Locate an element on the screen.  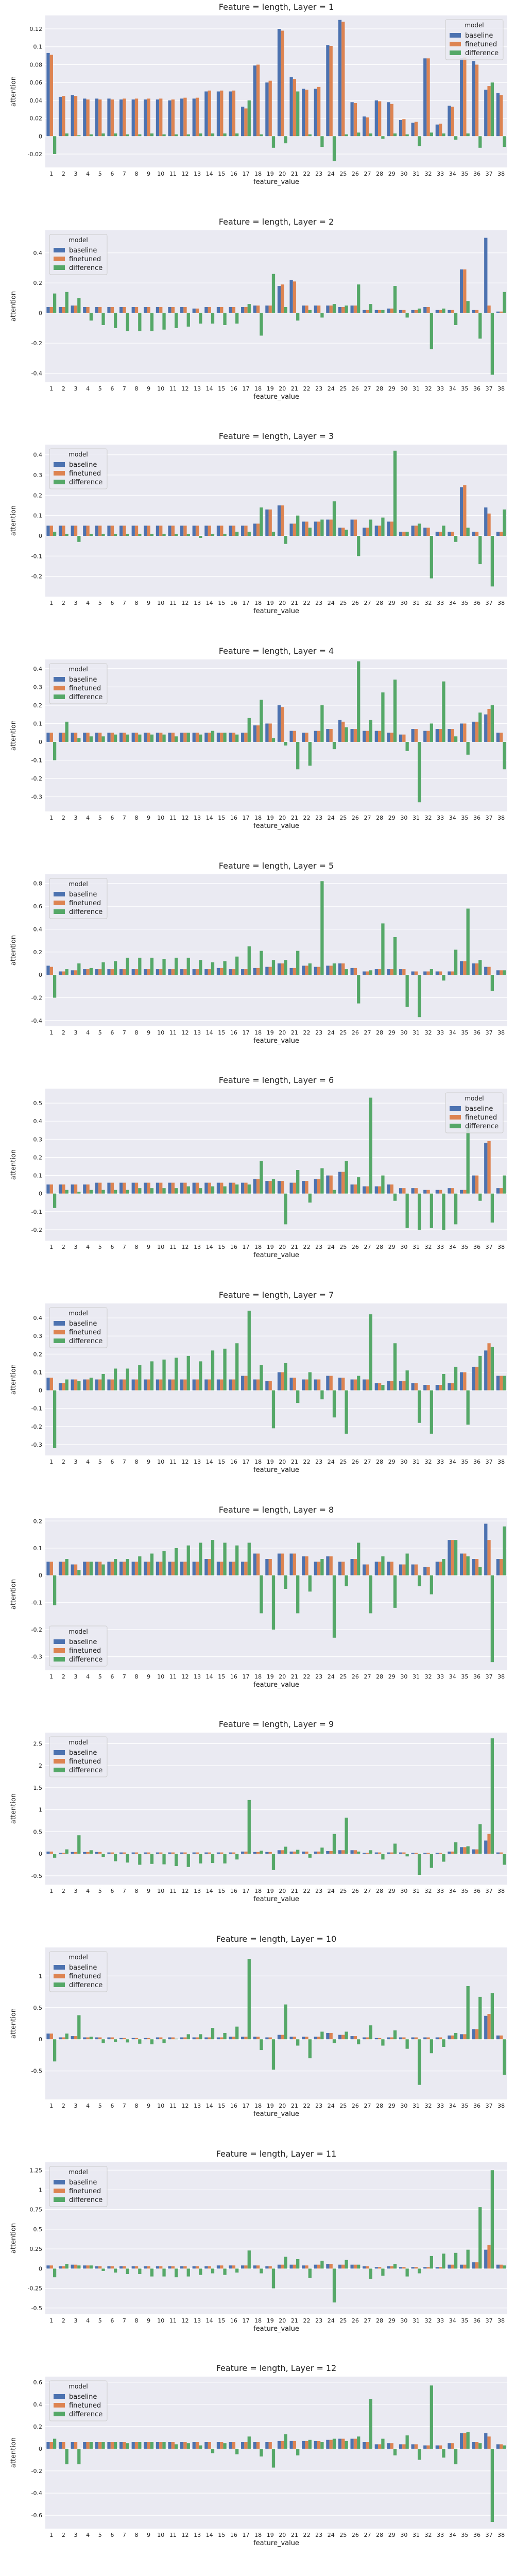
x-tick-label: 15 is located at coordinates (221, 1032).